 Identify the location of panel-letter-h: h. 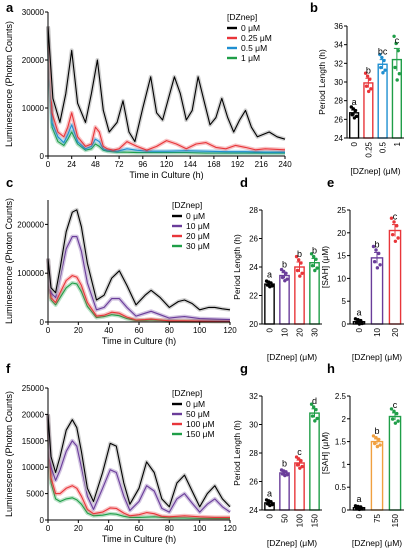
(331, 368).